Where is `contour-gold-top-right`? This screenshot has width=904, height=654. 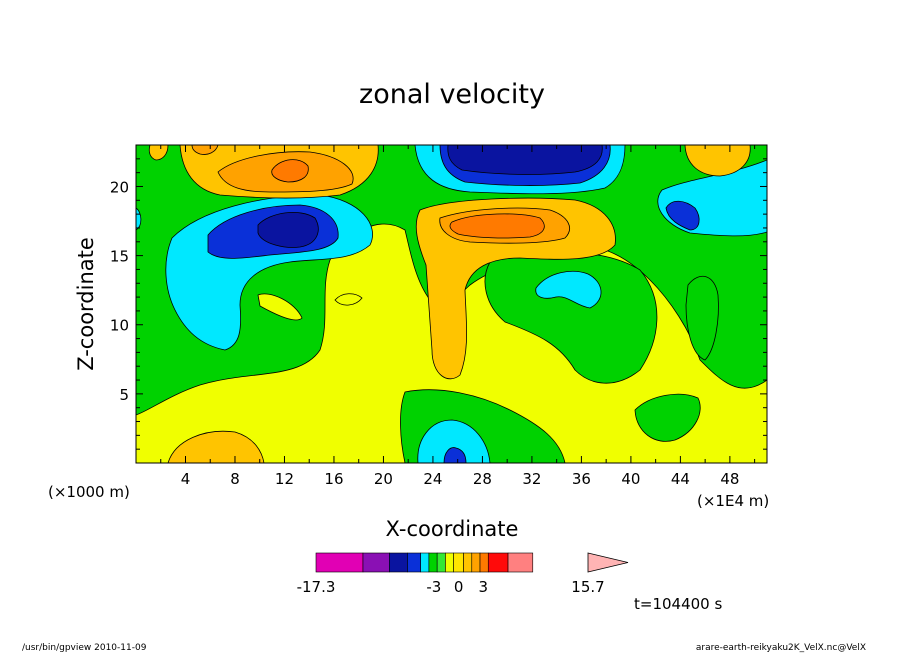
contour-gold-top-right is located at coordinates (717, 161).